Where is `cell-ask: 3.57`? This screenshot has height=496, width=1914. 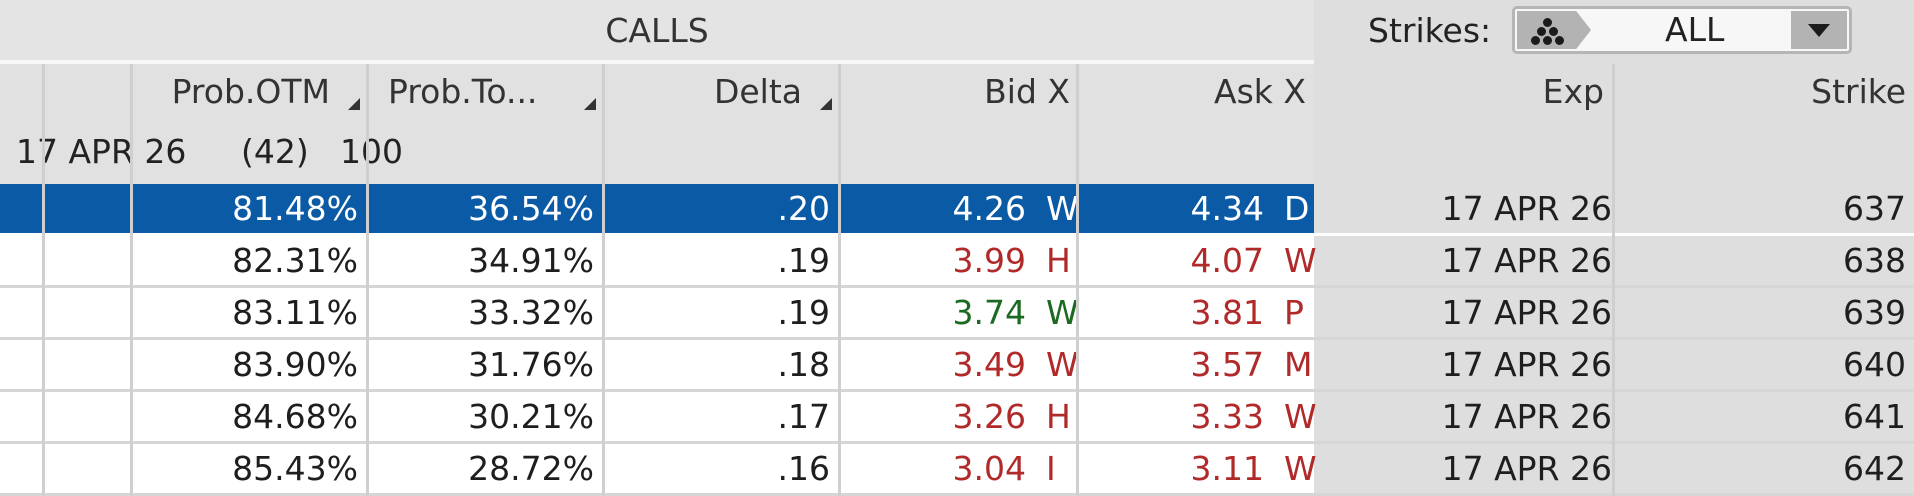 cell-ask: 3.57 is located at coordinates (1227, 364).